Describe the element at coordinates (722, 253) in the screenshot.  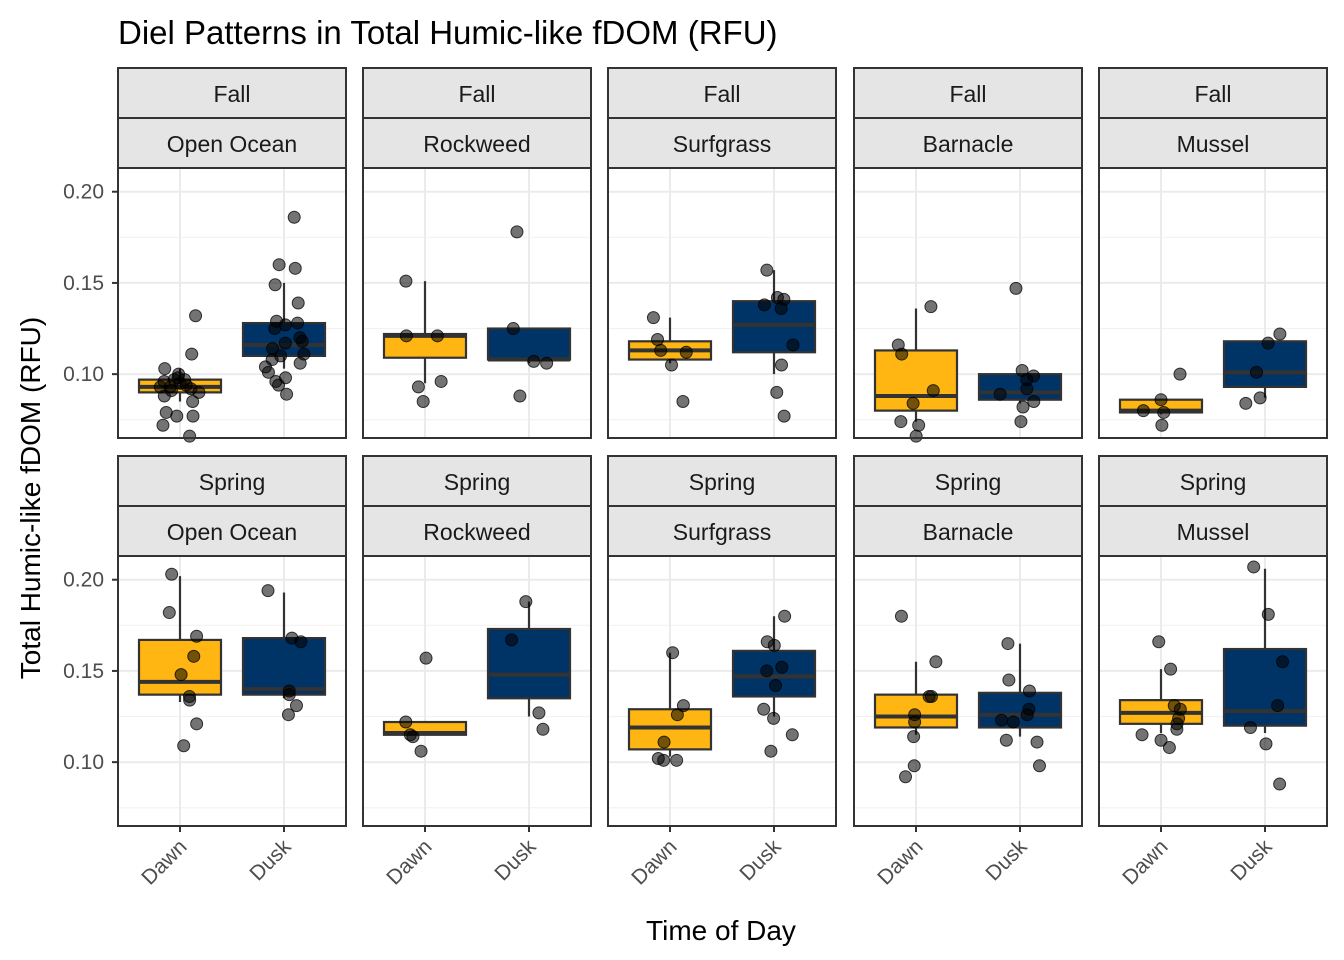
I see `panel-fall-surfgrass: Fall Surfgrass` at that location.